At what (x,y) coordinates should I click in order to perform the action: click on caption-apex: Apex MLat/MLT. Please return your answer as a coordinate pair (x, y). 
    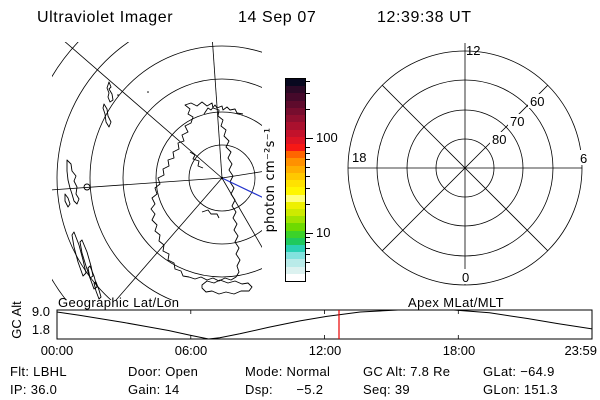
    Looking at the image, I should click on (456, 302).